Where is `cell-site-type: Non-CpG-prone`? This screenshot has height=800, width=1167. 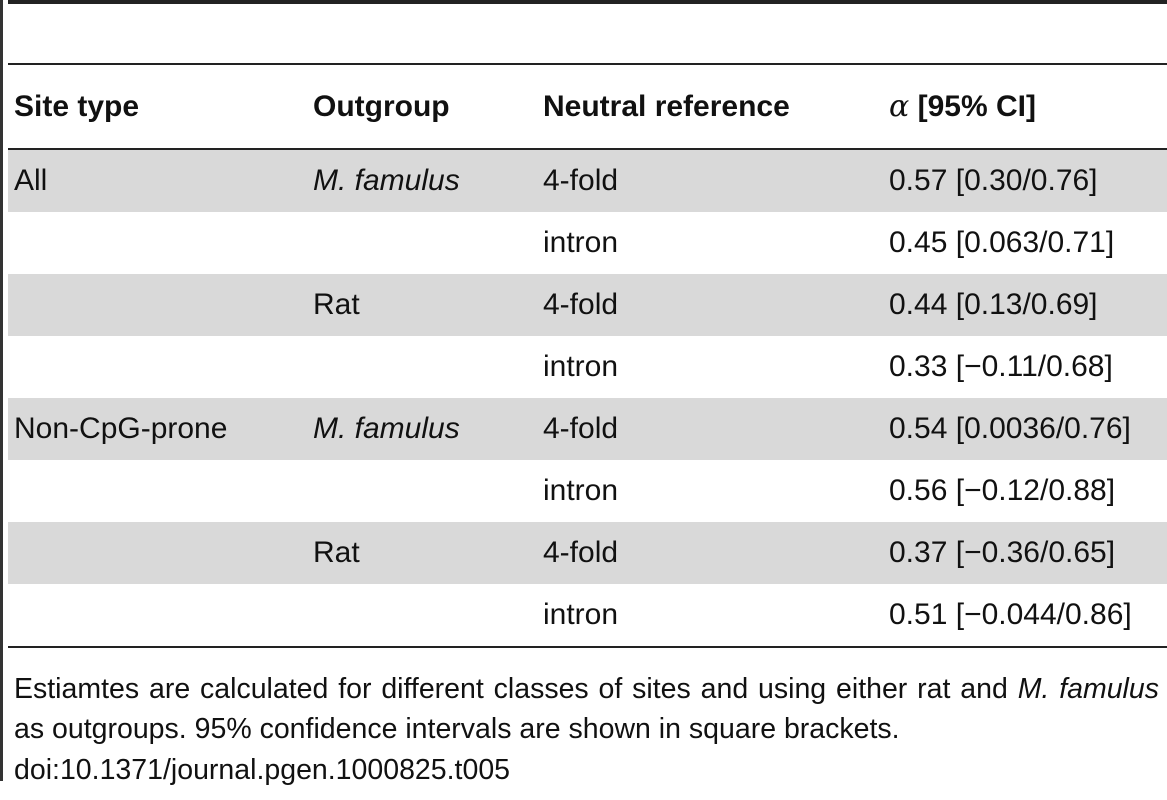
cell-site-type: Non-CpG-prone is located at coordinates (157, 429).